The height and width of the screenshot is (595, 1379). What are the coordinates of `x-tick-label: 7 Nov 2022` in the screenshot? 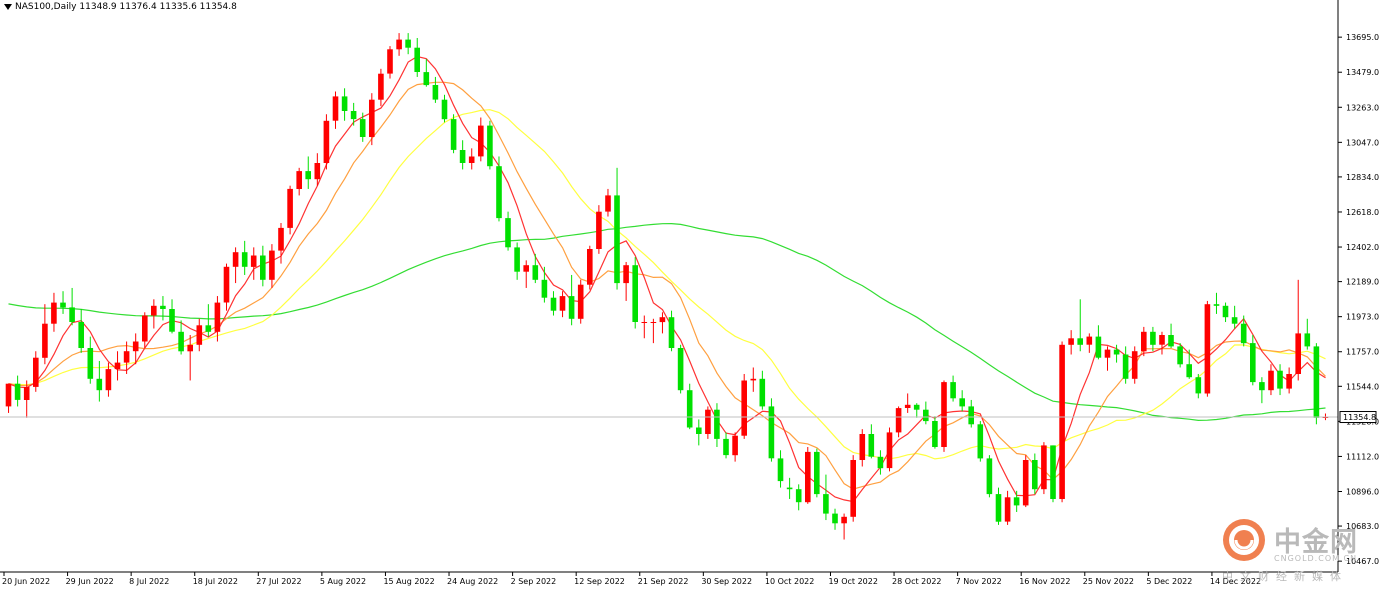 It's located at (979, 581).